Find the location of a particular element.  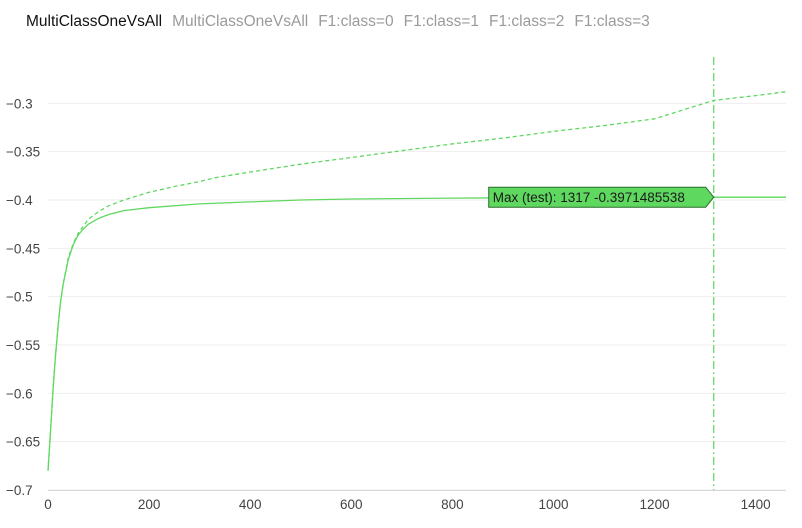

y-tick-label: −0.5 is located at coordinates (19, 297).